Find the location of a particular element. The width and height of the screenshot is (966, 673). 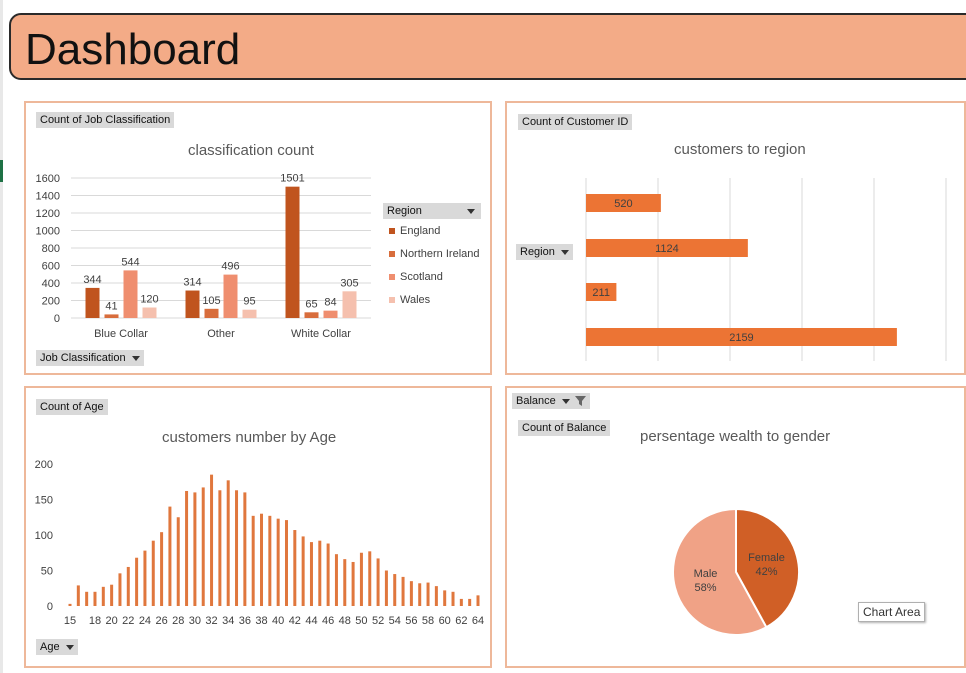

value-field-button: Count of Job Classification is located at coordinates (105, 120).